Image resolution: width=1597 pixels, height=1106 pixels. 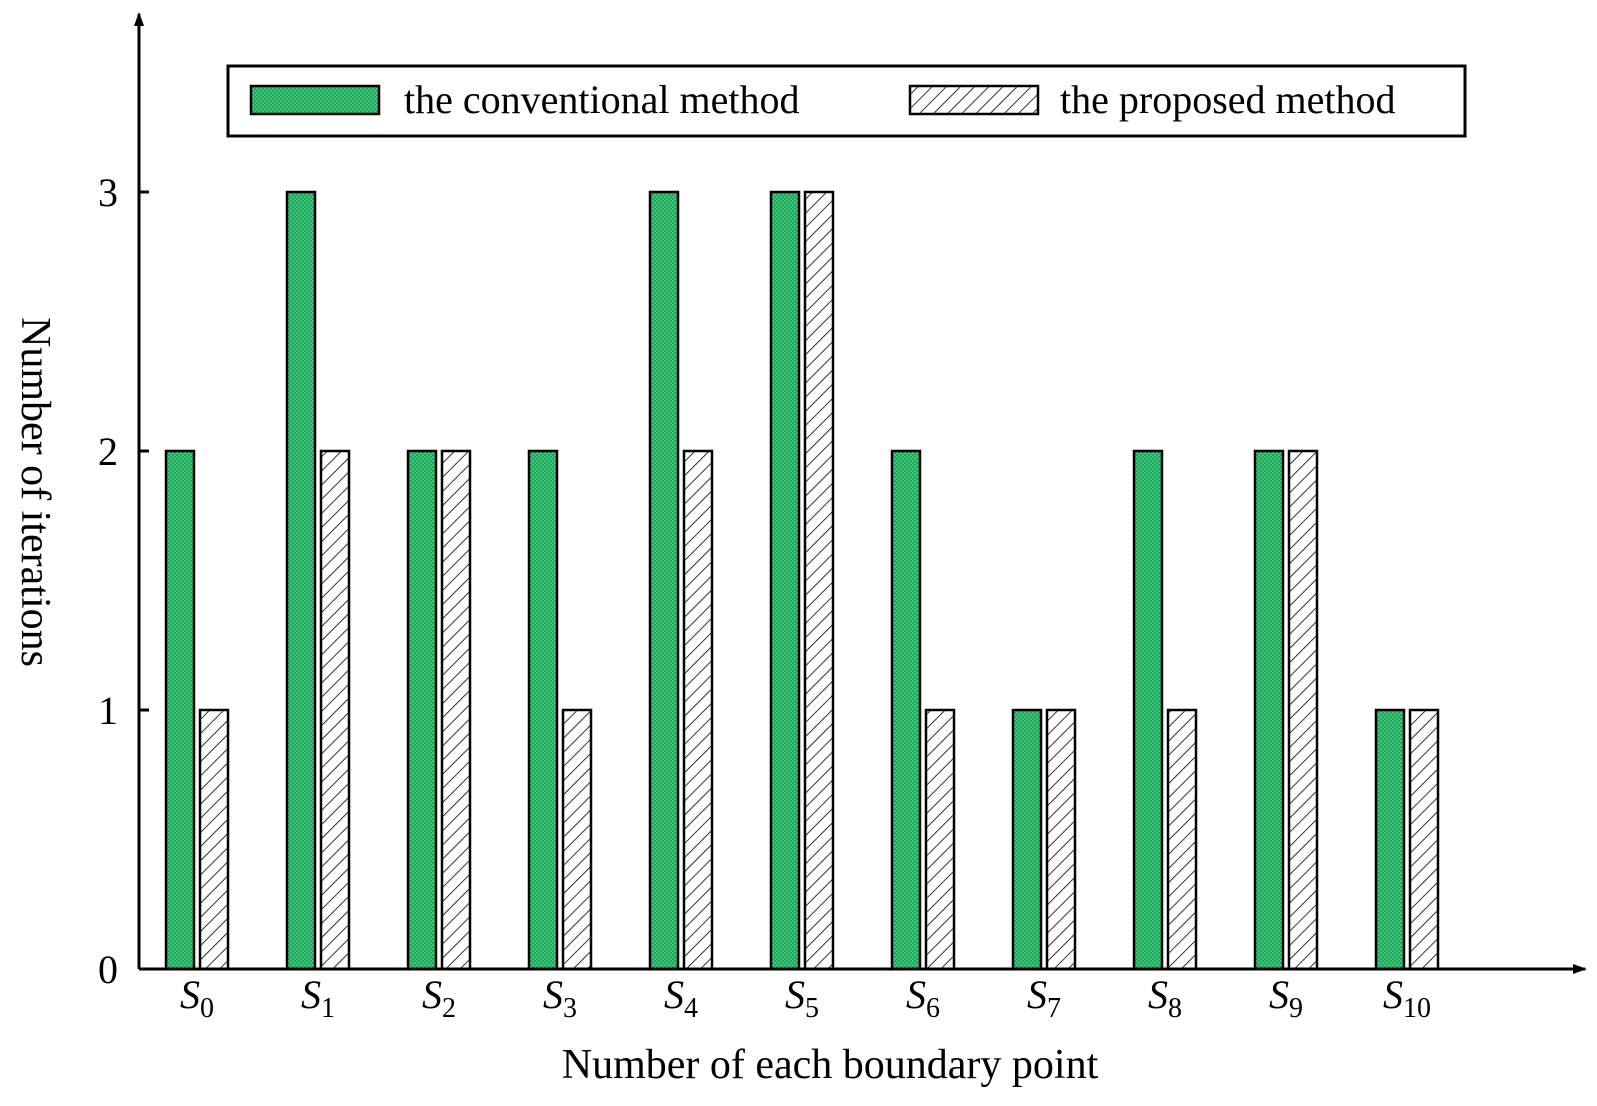 I want to click on x-tick-label-S4: S4, so click(x=681, y=998).